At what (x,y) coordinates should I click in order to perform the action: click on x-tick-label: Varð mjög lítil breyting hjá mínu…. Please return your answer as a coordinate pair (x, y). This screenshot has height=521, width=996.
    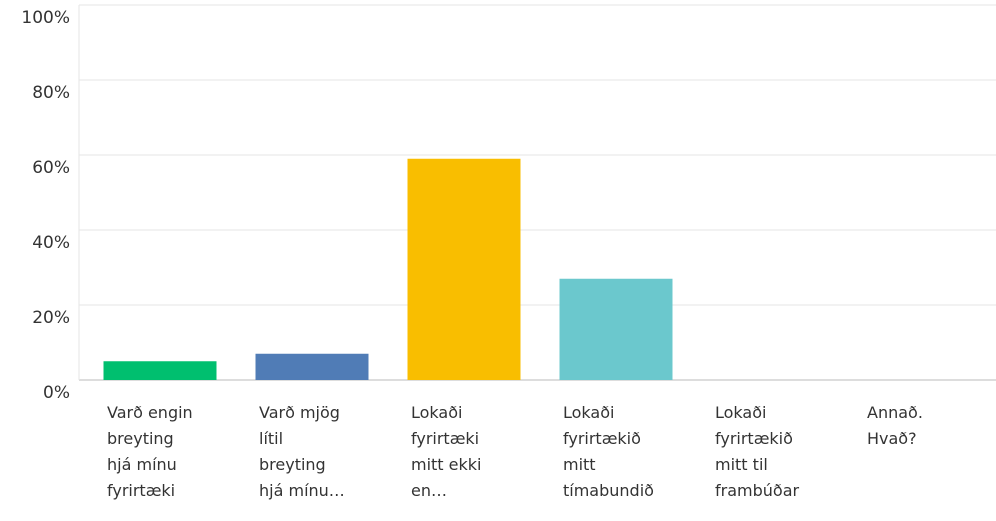
    Looking at the image, I should click on (302, 451).